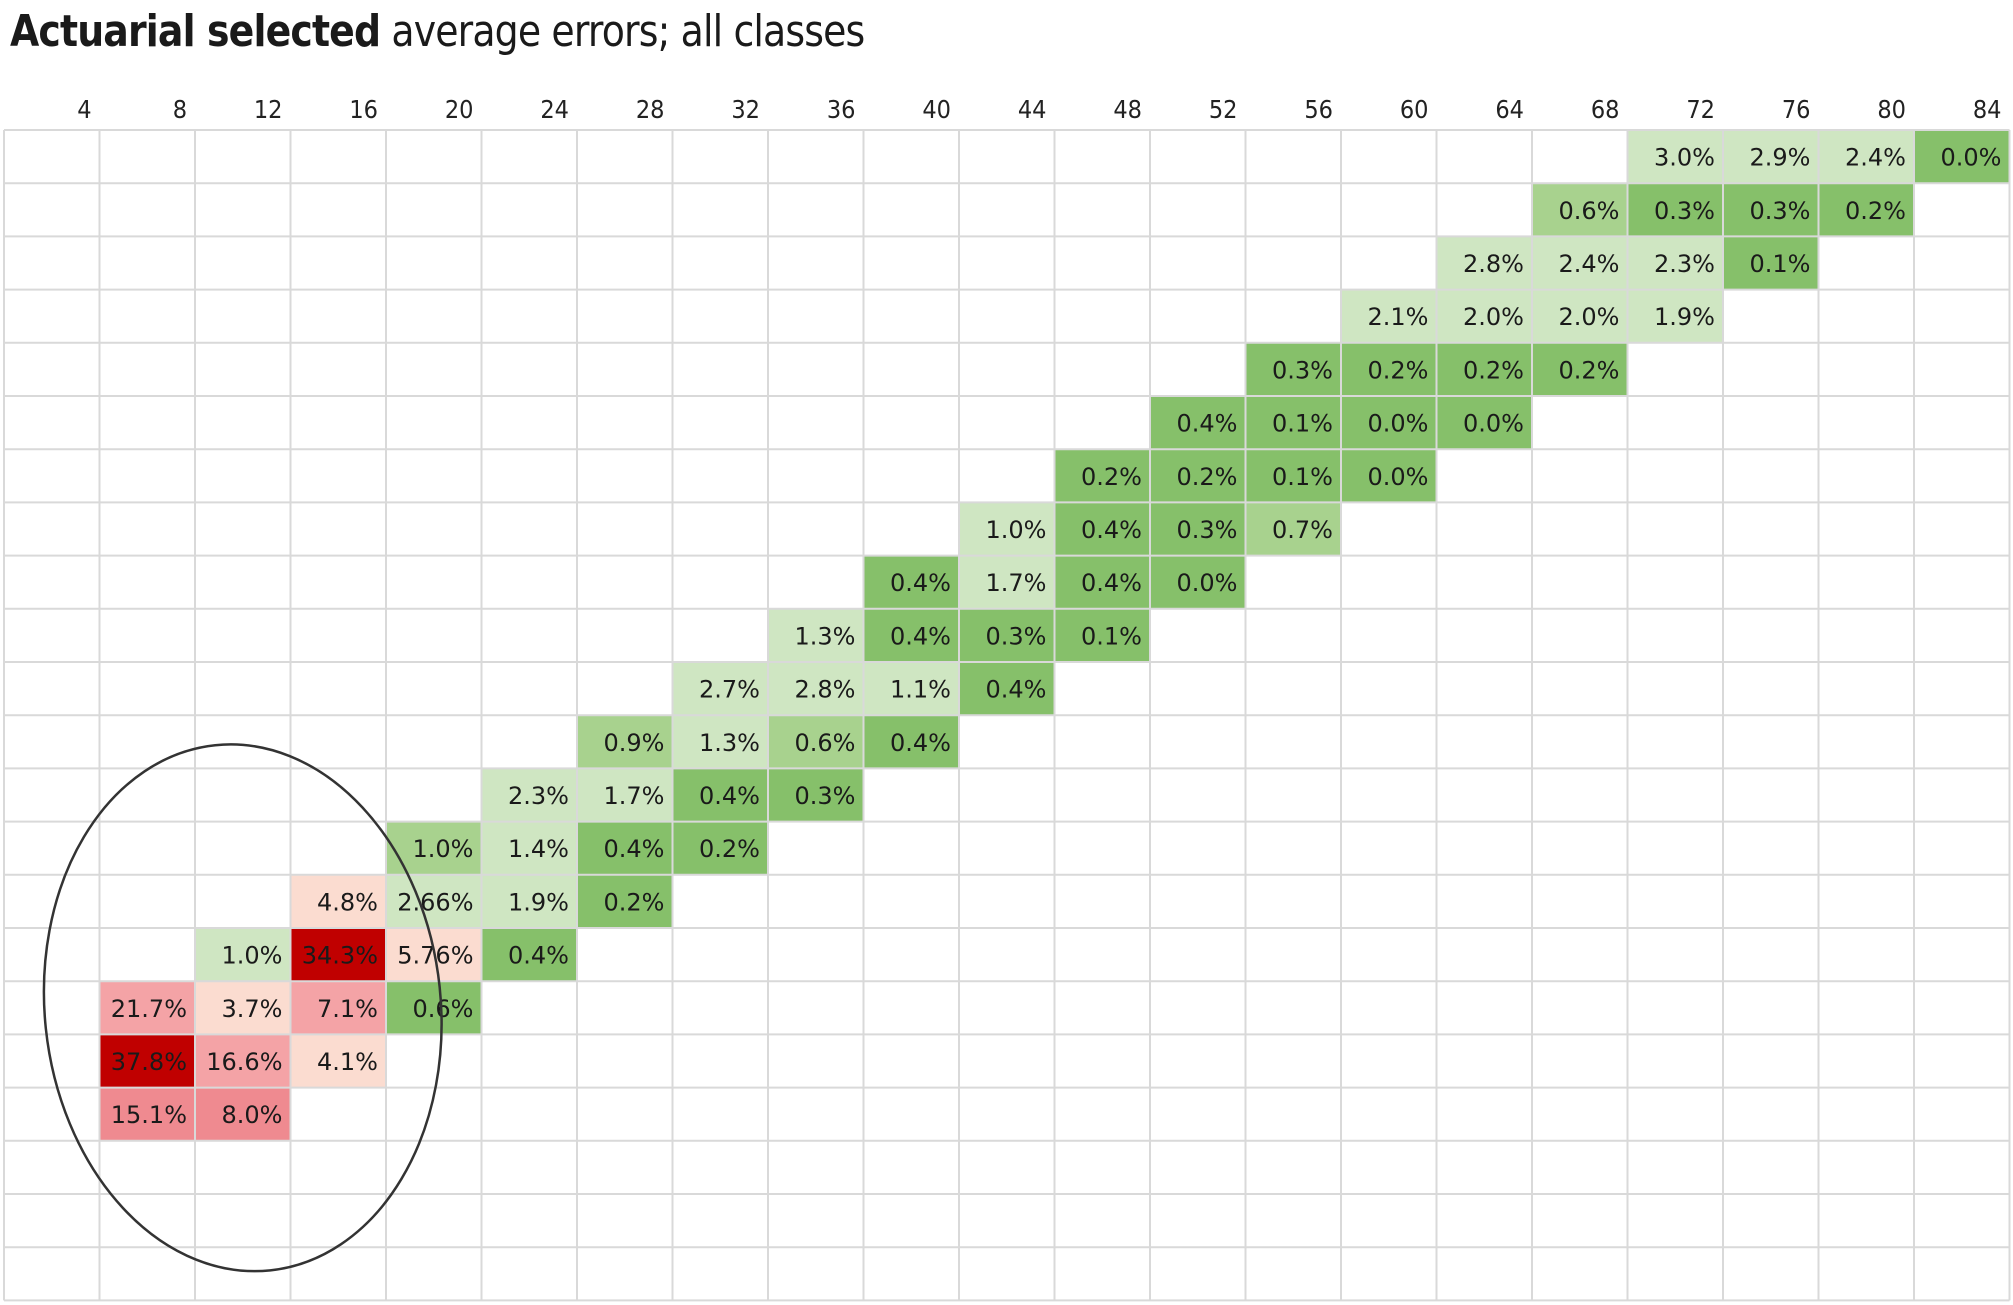 The image size is (2013, 1305). Describe the element at coordinates (634, 743) in the screenshot. I see `cell-value-label: 0.9%` at that location.